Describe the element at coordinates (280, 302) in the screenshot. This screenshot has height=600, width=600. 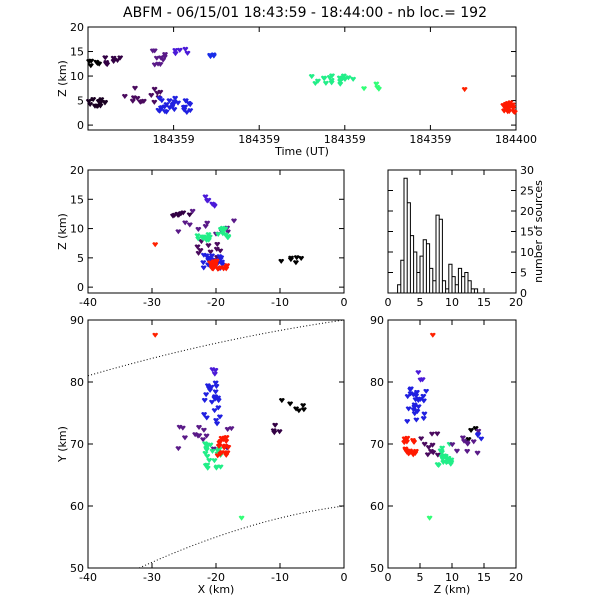
I see `x-height-xtick-label: -10` at that location.